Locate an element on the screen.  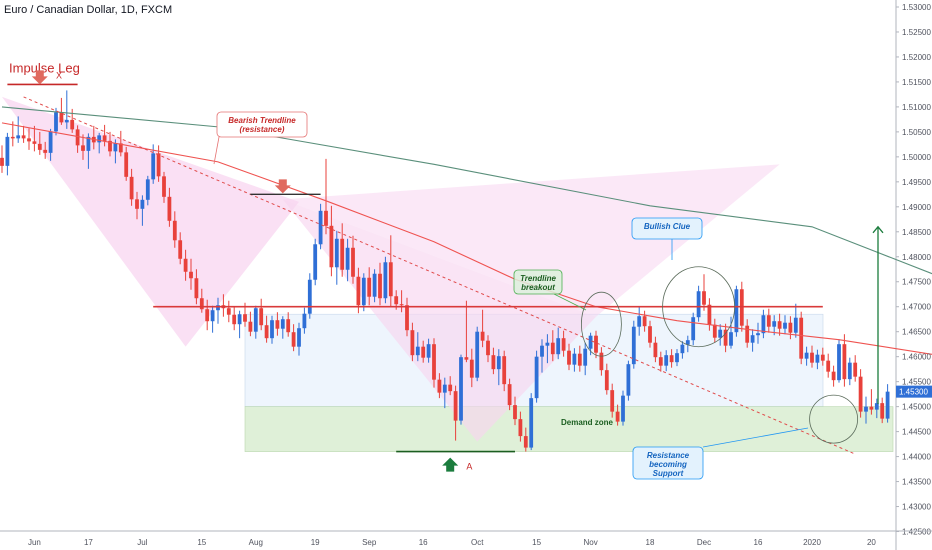
chart-title: Euro / Canadian Dollar, 1D, FXCM is located at coordinates (88, 10).